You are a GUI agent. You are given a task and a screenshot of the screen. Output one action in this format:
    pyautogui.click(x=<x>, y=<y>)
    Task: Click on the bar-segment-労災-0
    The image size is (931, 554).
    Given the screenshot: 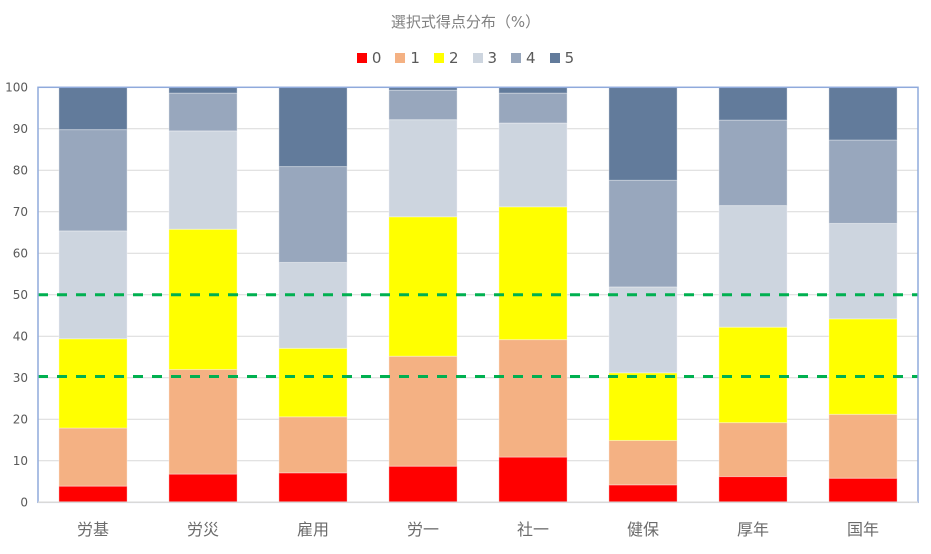 What is the action you would take?
    pyautogui.click(x=203, y=488)
    